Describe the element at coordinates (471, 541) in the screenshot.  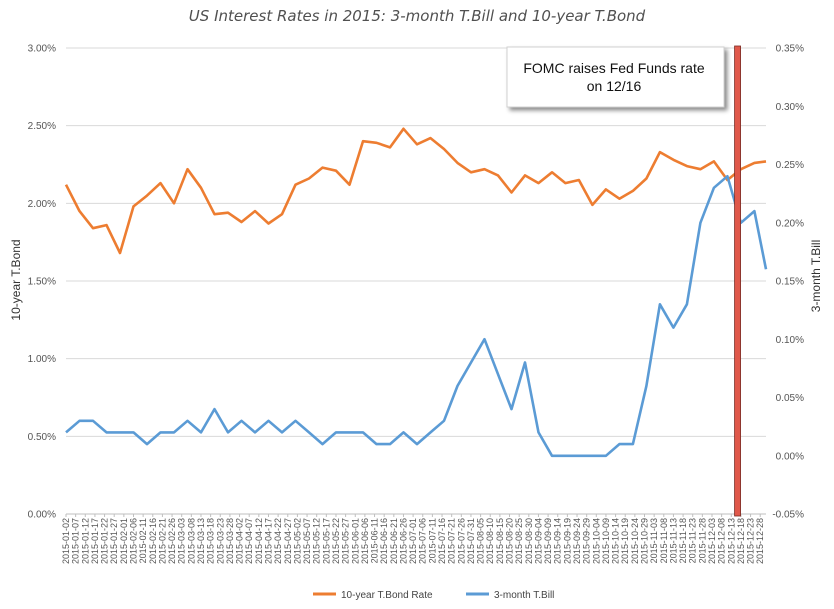
I see `x-tick-label: 2015-07-31` at that location.